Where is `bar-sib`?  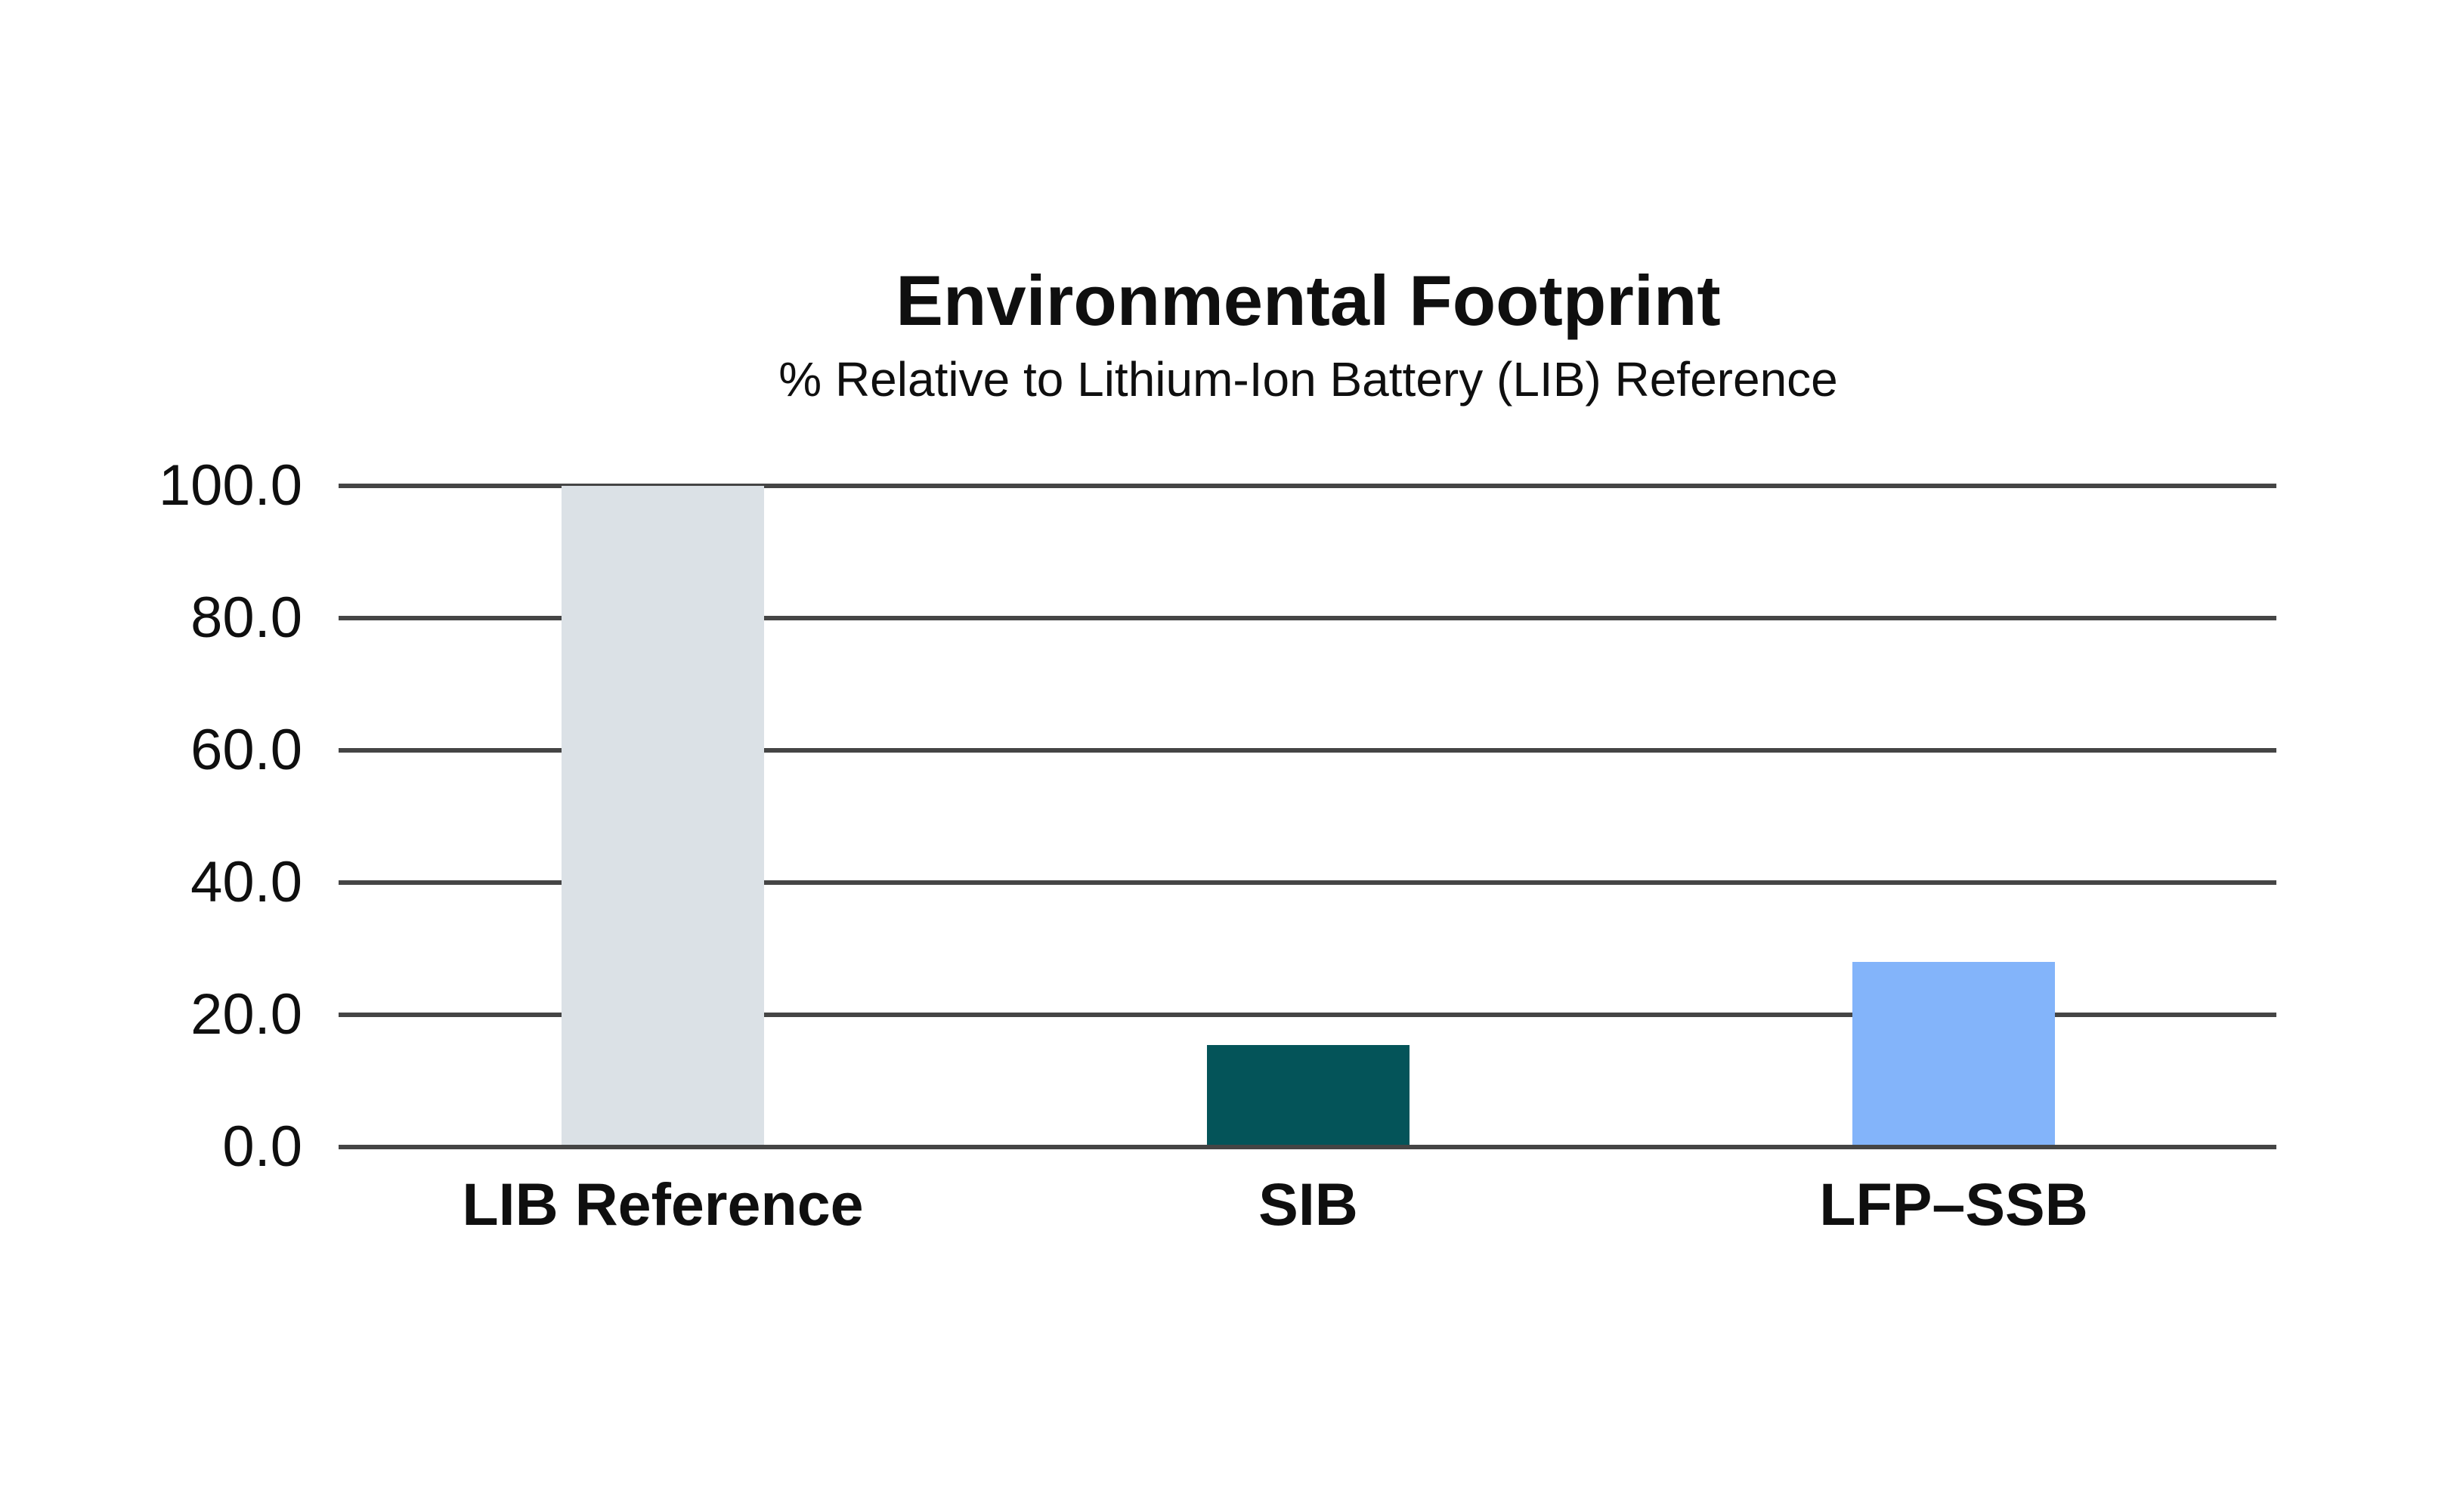 bar-sib is located at coordinates (1308, 1095).